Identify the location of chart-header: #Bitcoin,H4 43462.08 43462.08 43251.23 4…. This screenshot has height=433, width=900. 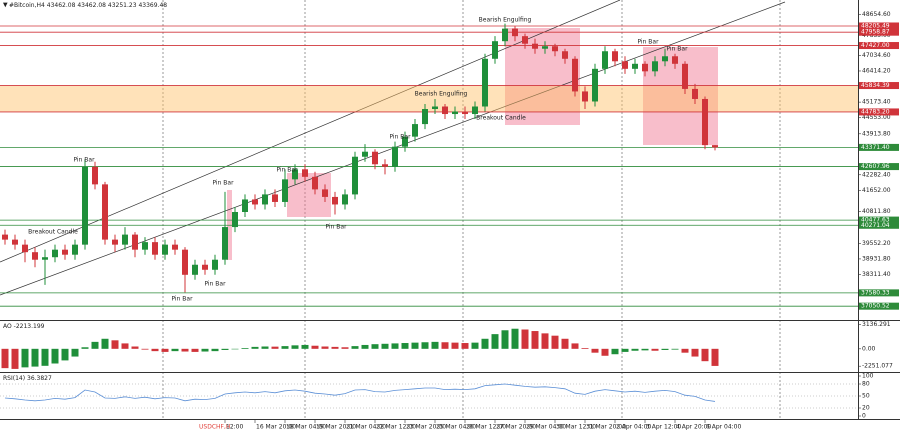
(88, 5).